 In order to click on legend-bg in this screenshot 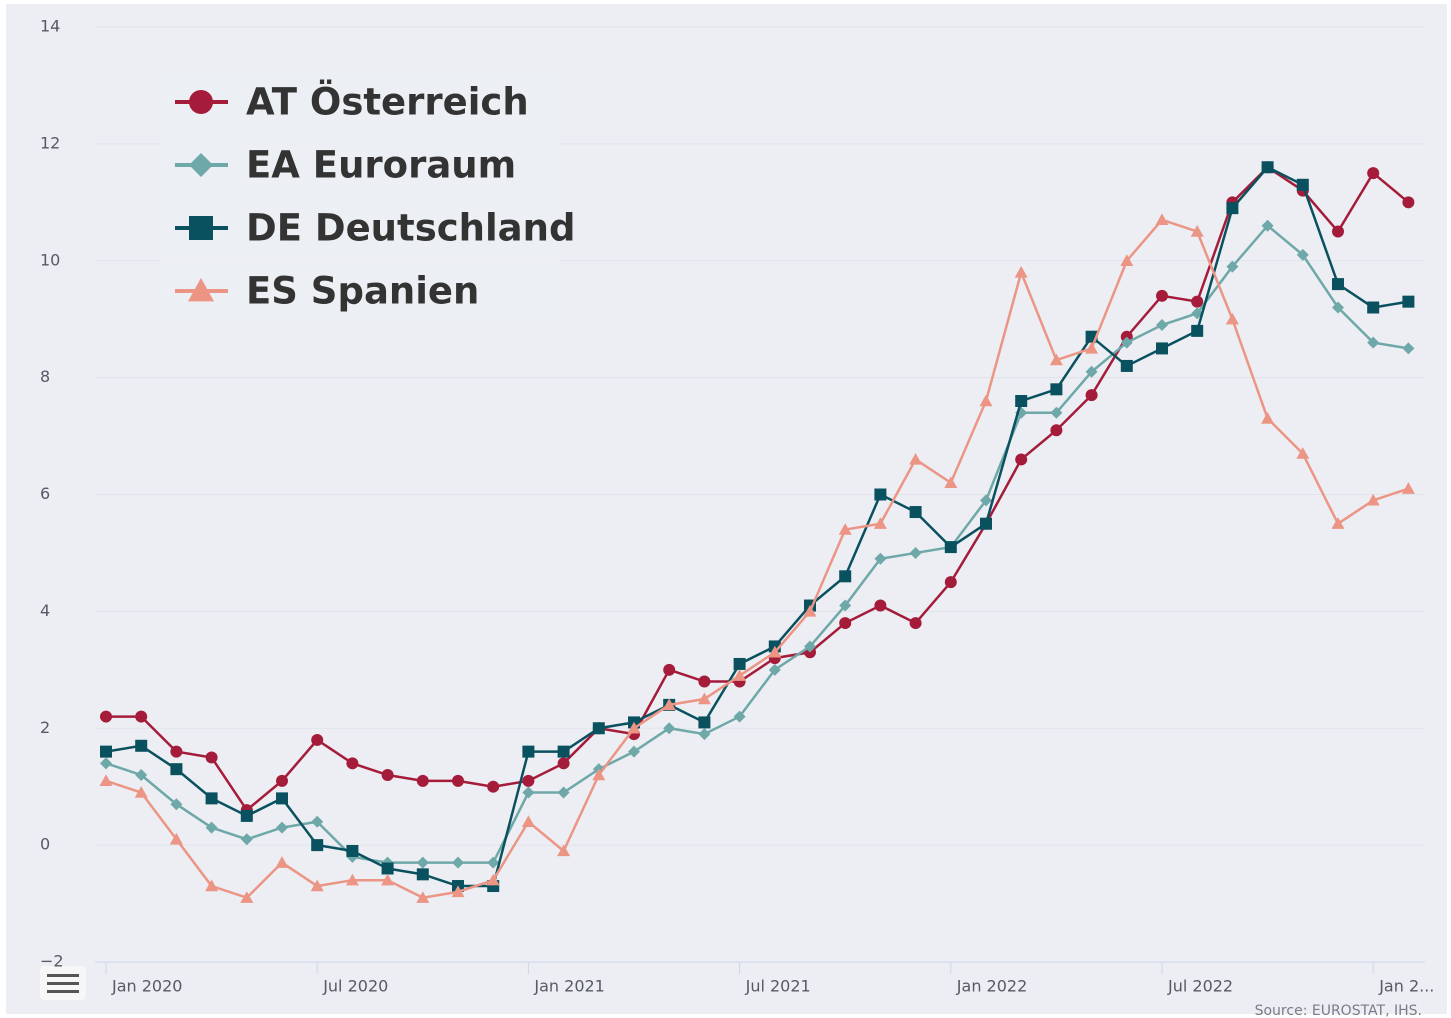, I will do `click(360, 195)`.